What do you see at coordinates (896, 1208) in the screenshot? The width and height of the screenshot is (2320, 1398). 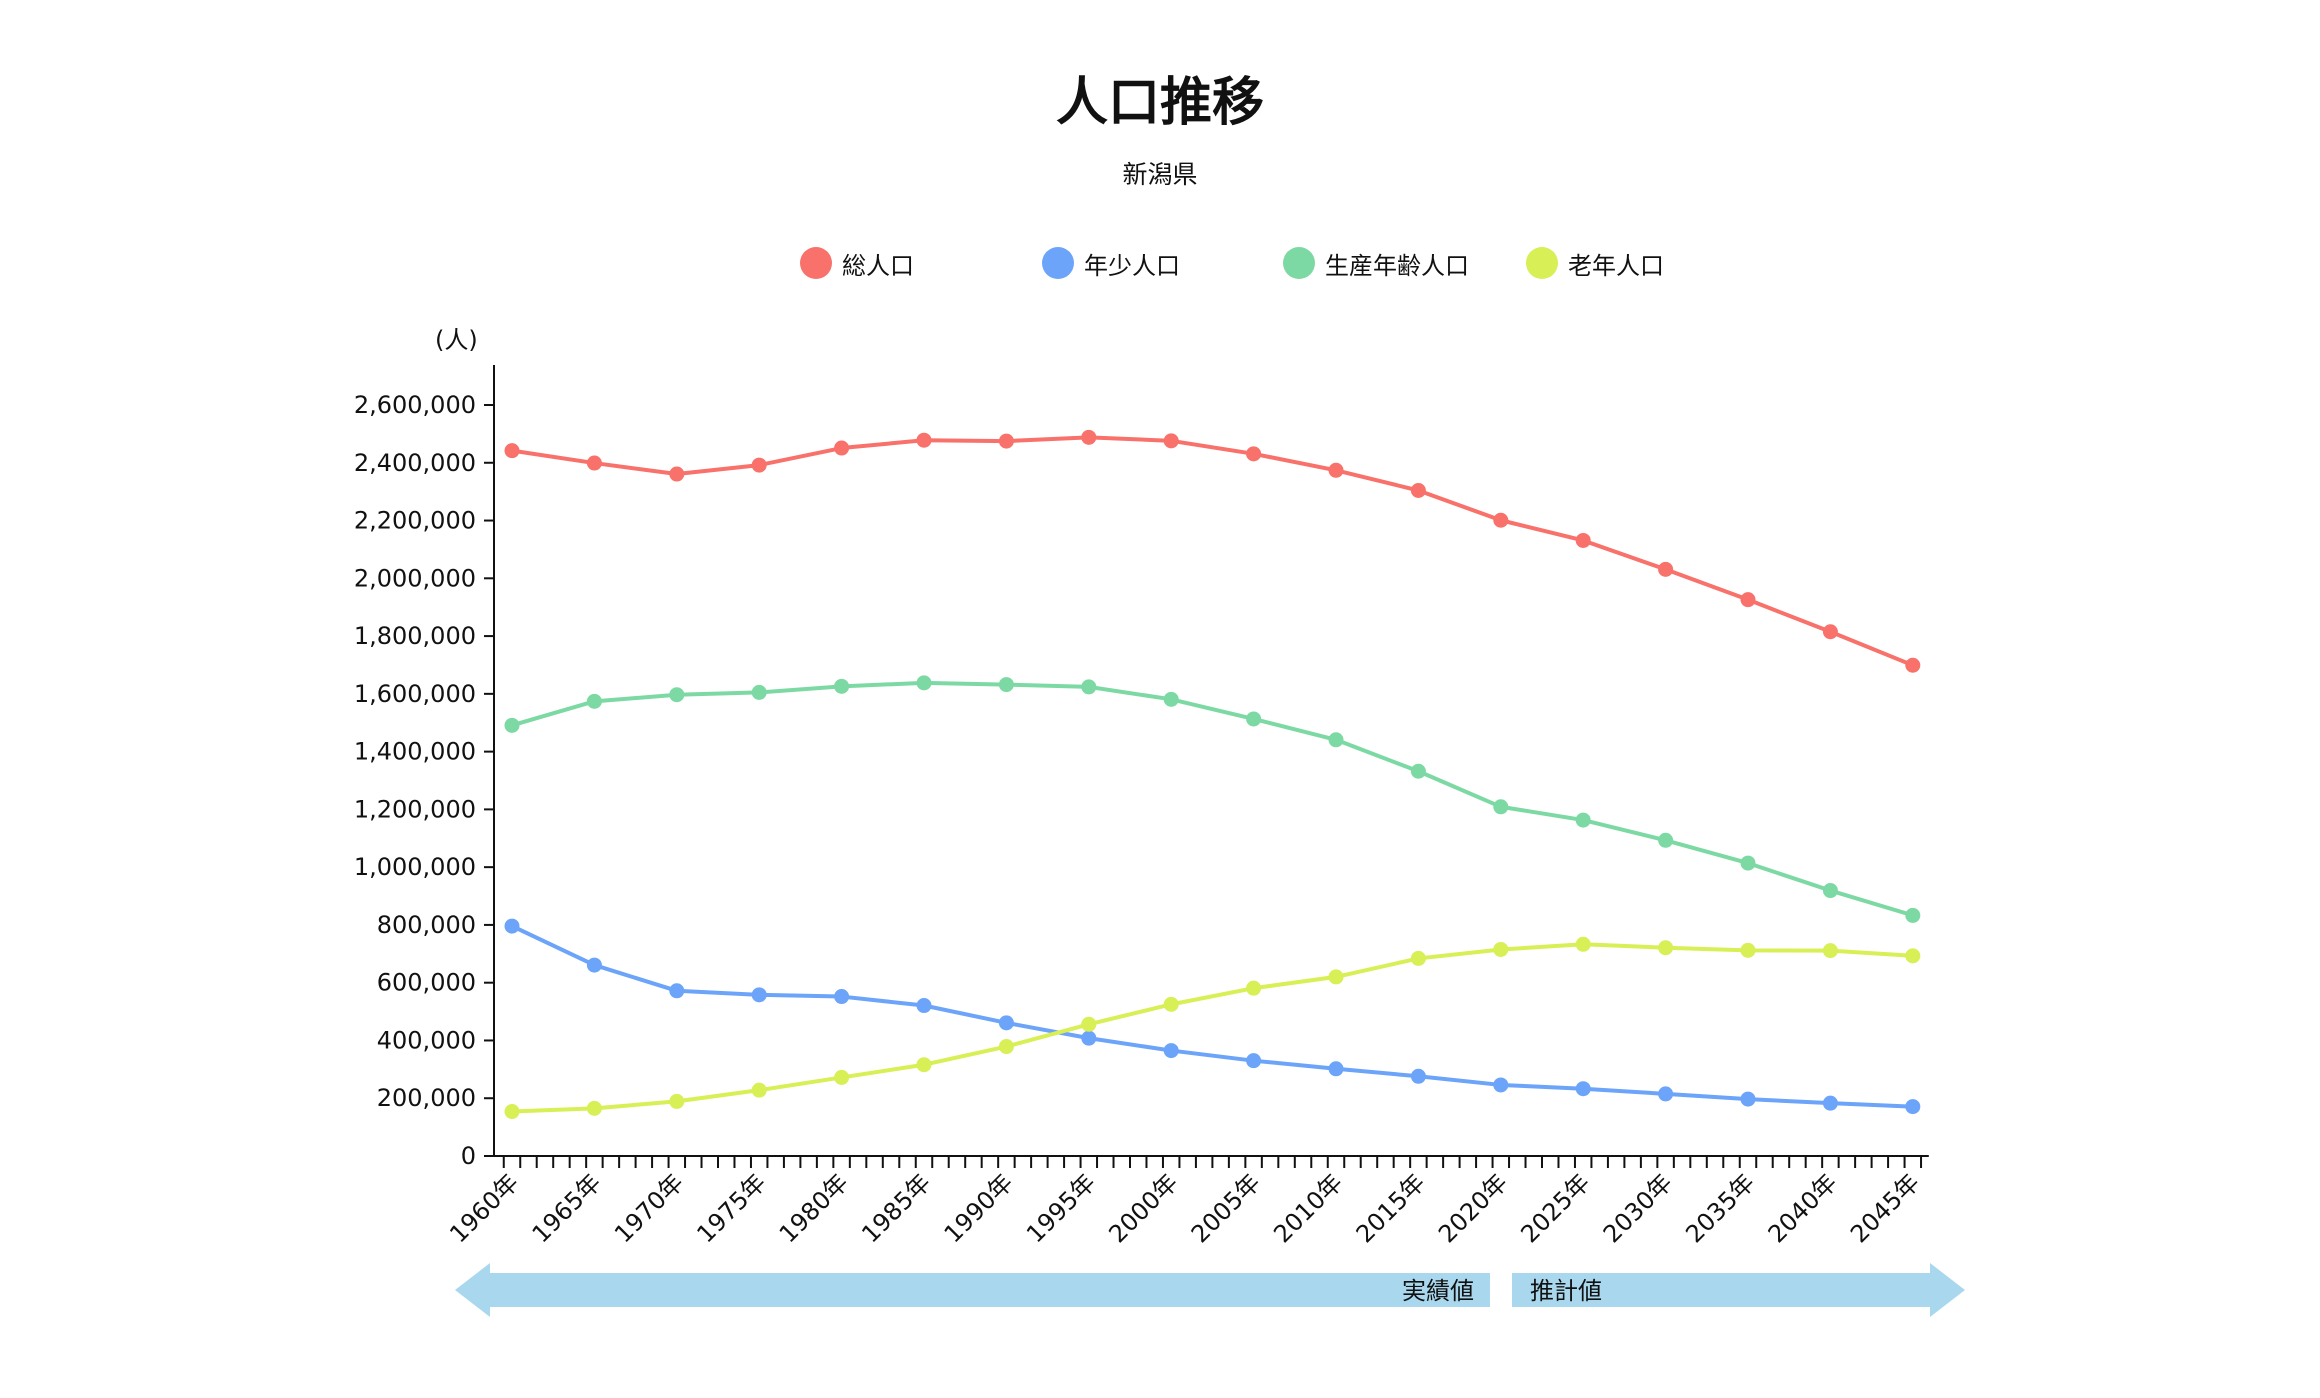 I see `x-tick-label: 1985年` at bounding box center [896, 1208].